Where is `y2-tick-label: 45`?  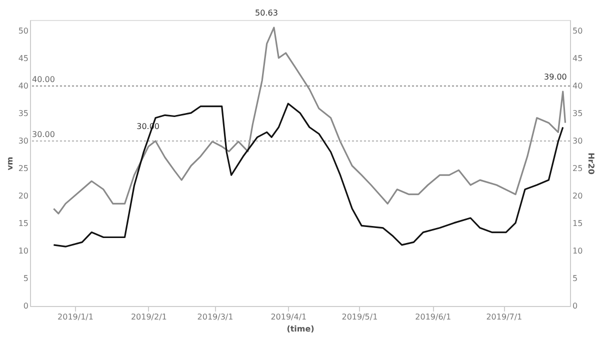 y2-tick-label: 45 is located at coordinates (577, 58).